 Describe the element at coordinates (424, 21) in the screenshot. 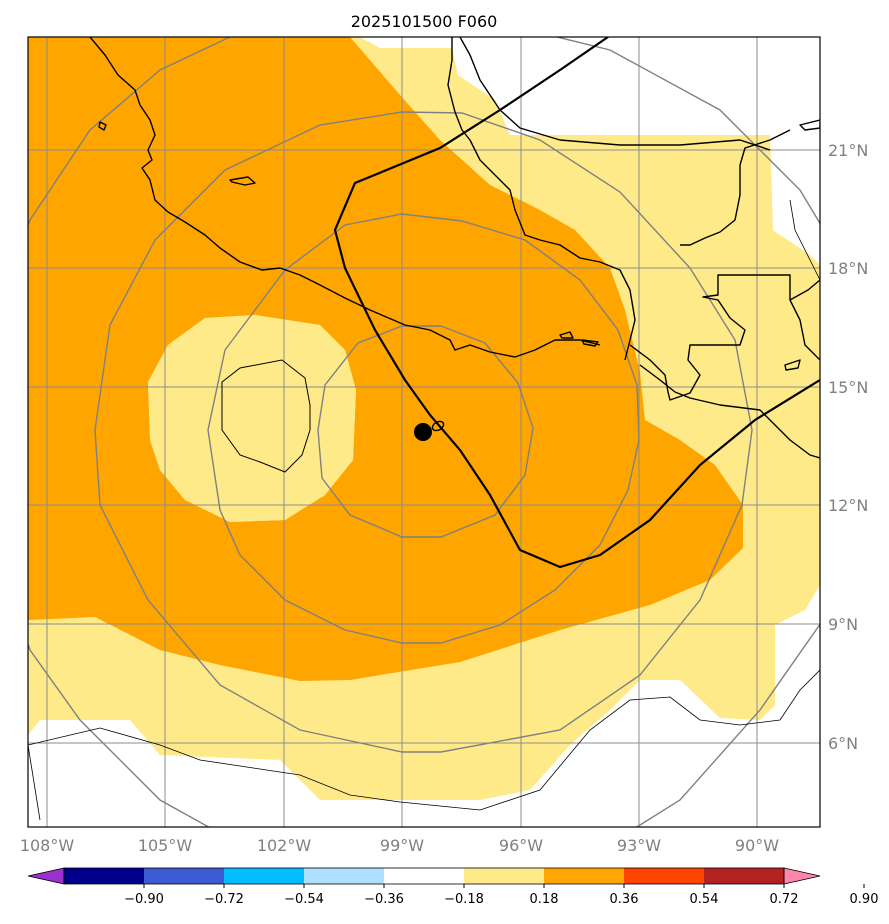

I see `plot-title: 2025101500 F060` at that location.